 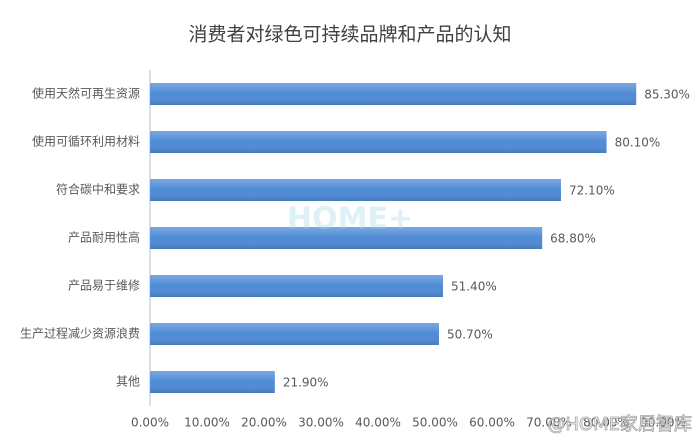 What do you see at coordinates (86, 141) in the screenshot?
I see `y-tick-label: 使用可循环利用材料` at bounding box center [86, 141].